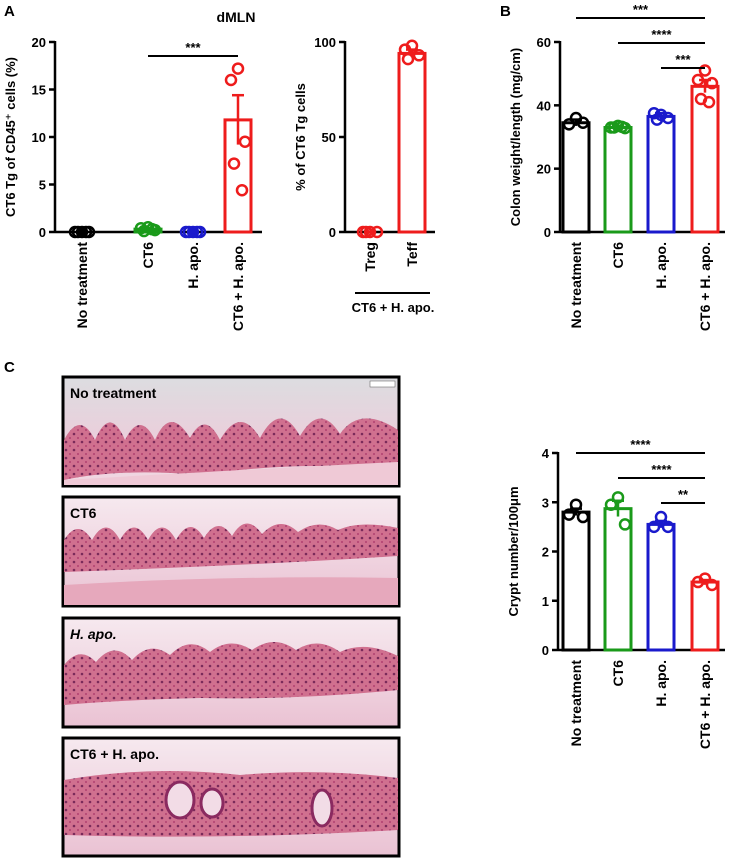 Image resolution: width=742 pixels, height=864 pixels. I want to click on micrograph: No treatment, so click(231, 431).